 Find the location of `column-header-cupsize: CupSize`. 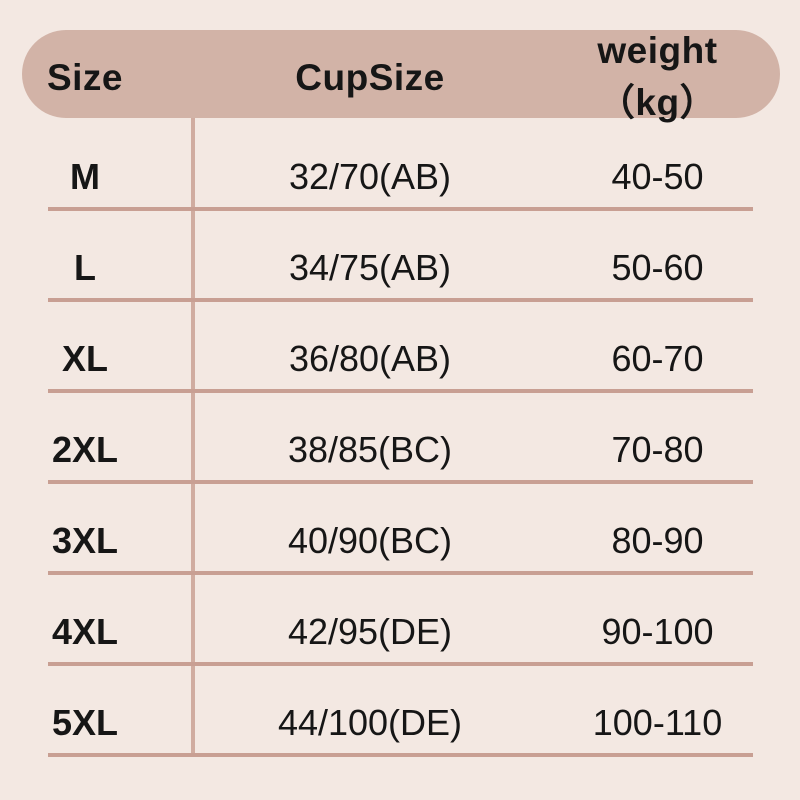

column-header-cupsize: CupSize is located at coordinates (370, 77).